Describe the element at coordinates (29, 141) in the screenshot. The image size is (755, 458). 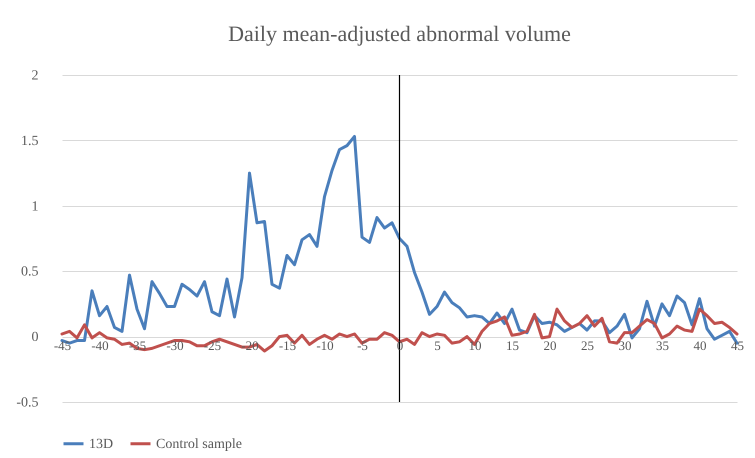
I see `y-tick-label: 1.5` at that location.